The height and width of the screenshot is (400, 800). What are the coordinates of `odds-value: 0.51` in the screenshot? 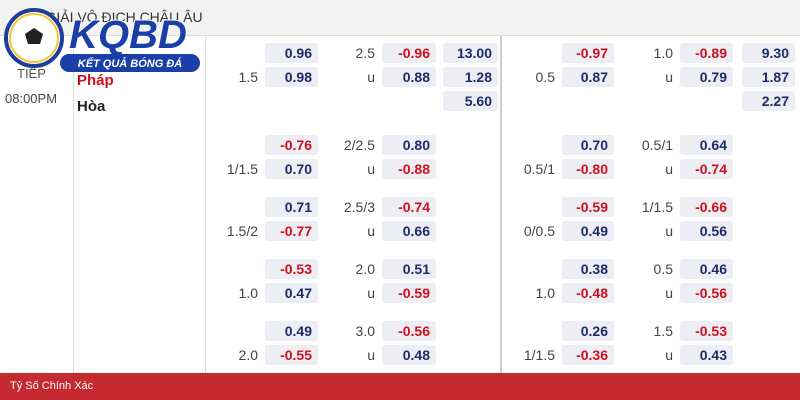 It's located at (409, 269).